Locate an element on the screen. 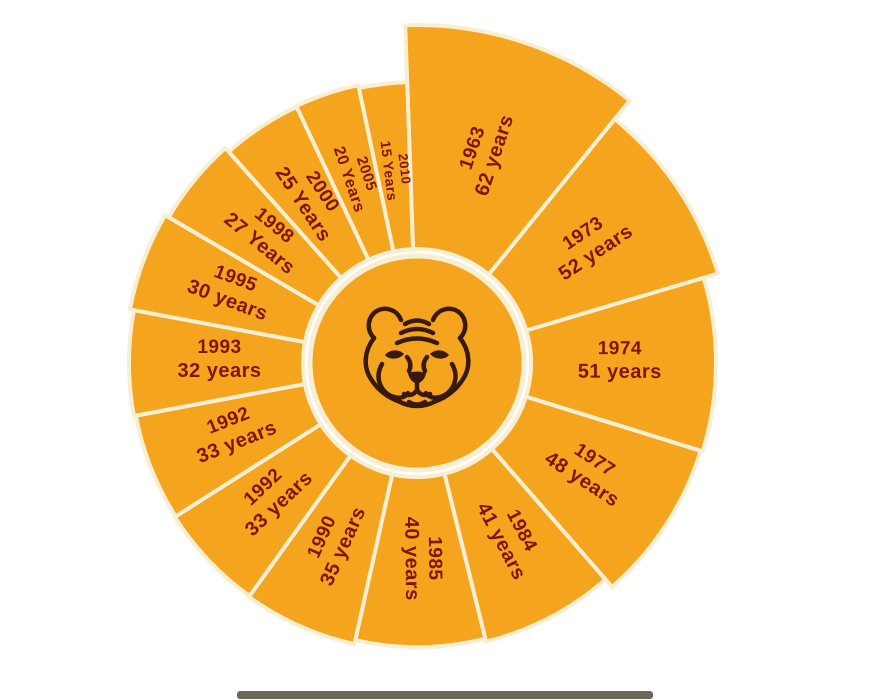 Image resolution: width=870 pixels, height=700 pixels. bottom-crop-artifact is located at coordinates (445, 695).